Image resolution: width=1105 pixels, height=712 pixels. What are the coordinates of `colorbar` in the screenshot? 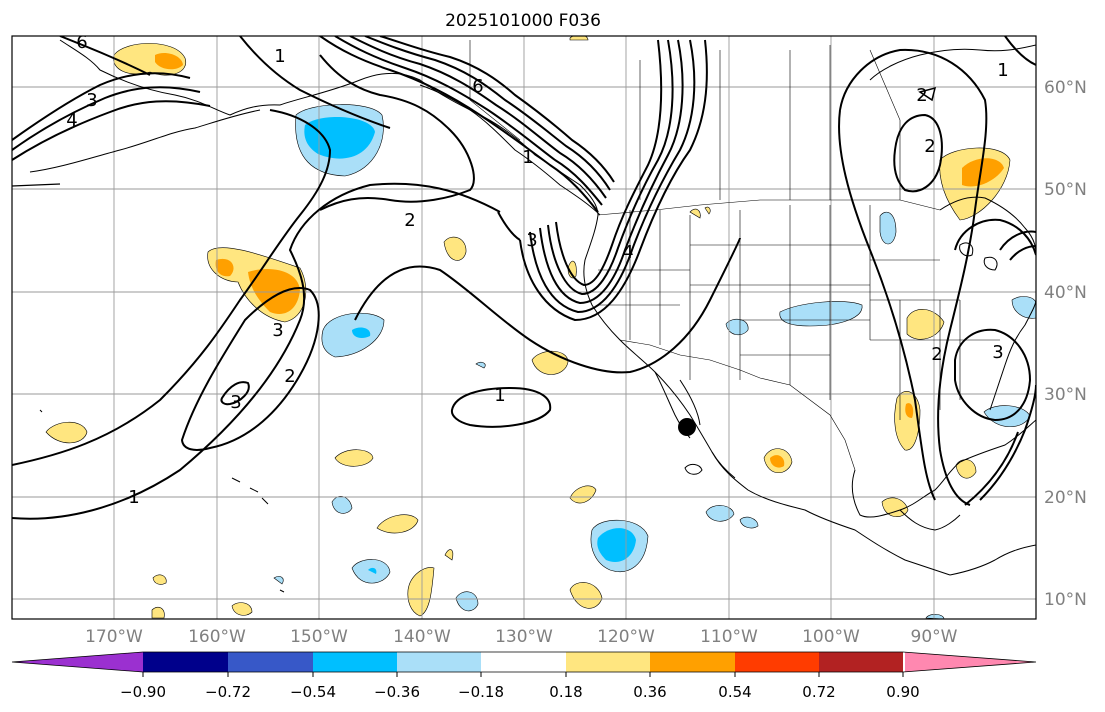 It's located at (524, 662).